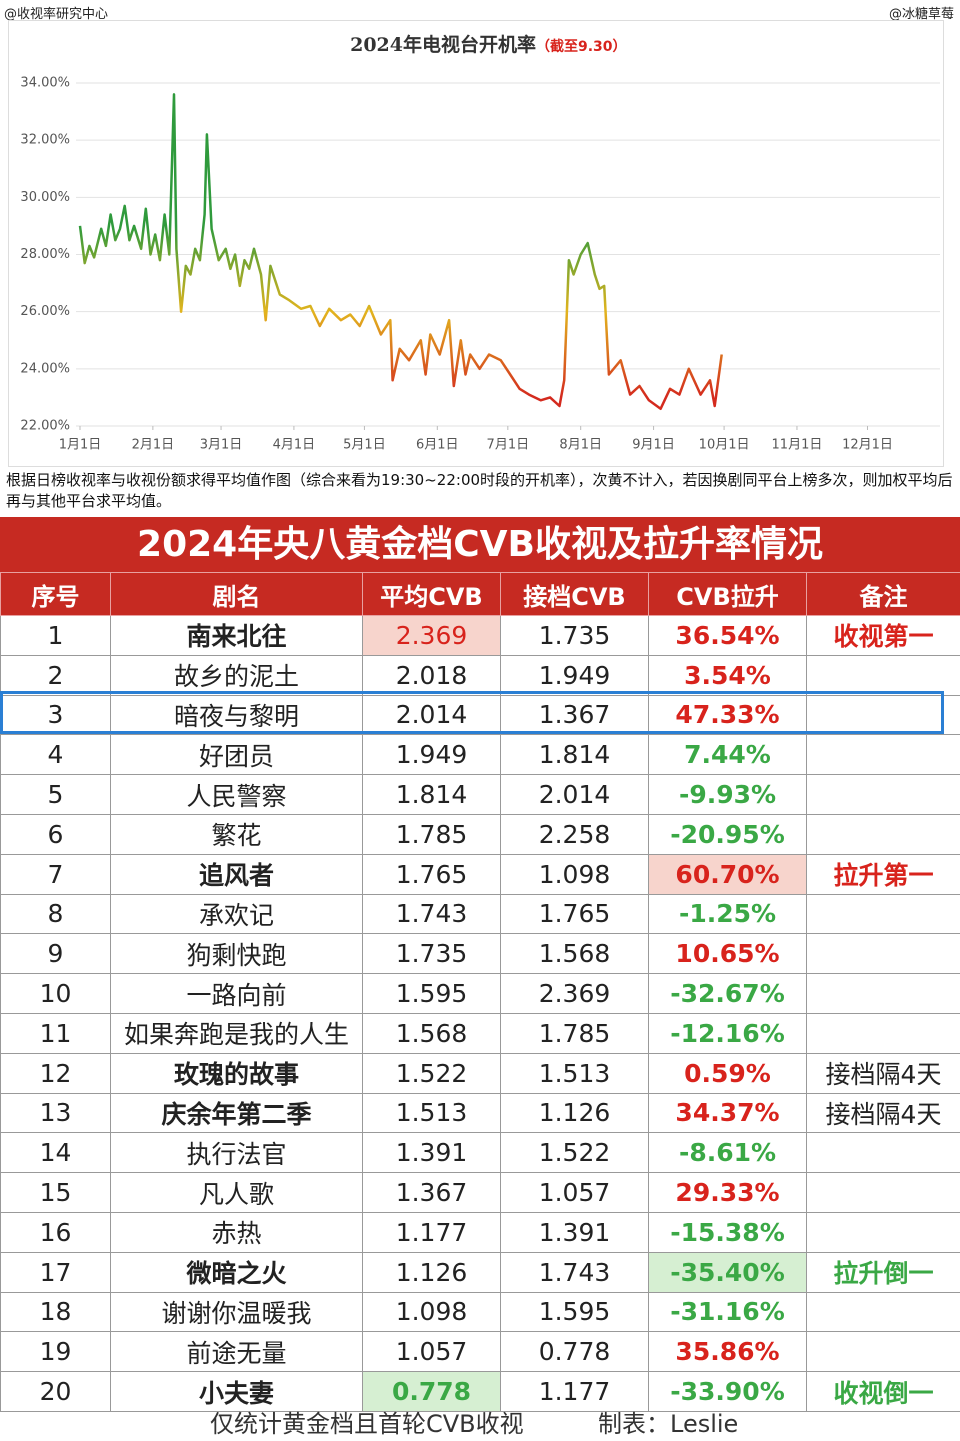 This screenshot has height=1441, width=960. I want to click on table-cell: 1.391, so click(574, 1232).